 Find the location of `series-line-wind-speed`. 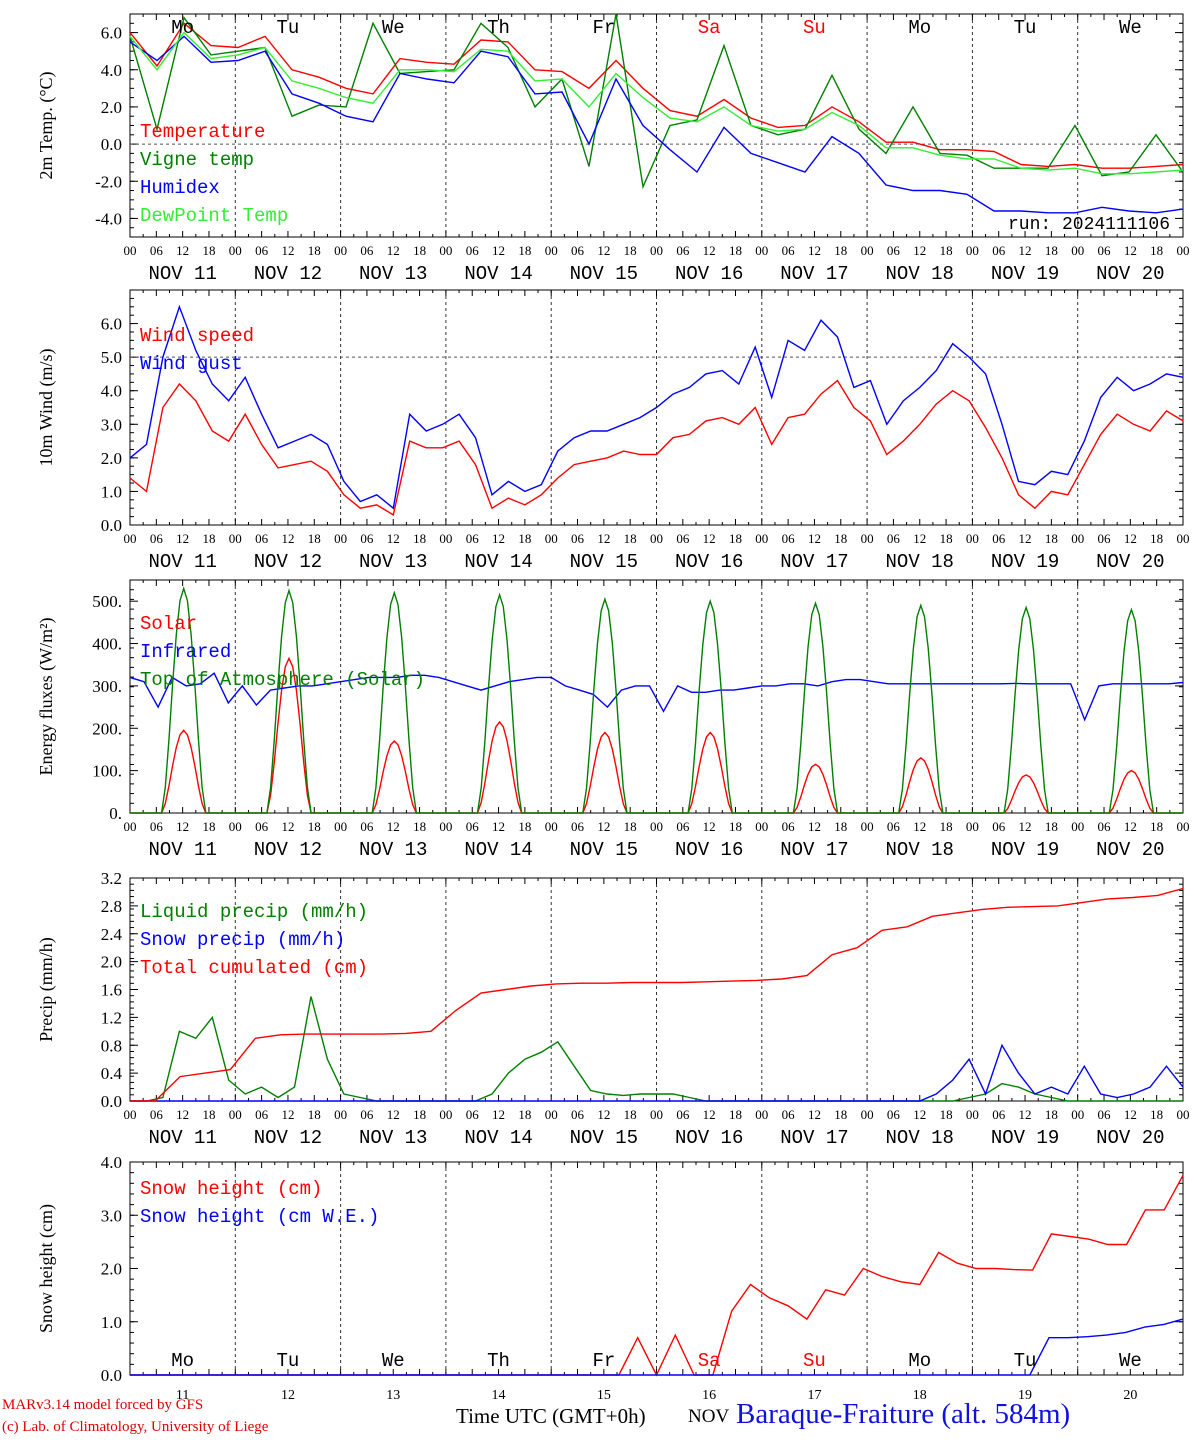

series-line-wind-speed is located at coordinates (656, 448).